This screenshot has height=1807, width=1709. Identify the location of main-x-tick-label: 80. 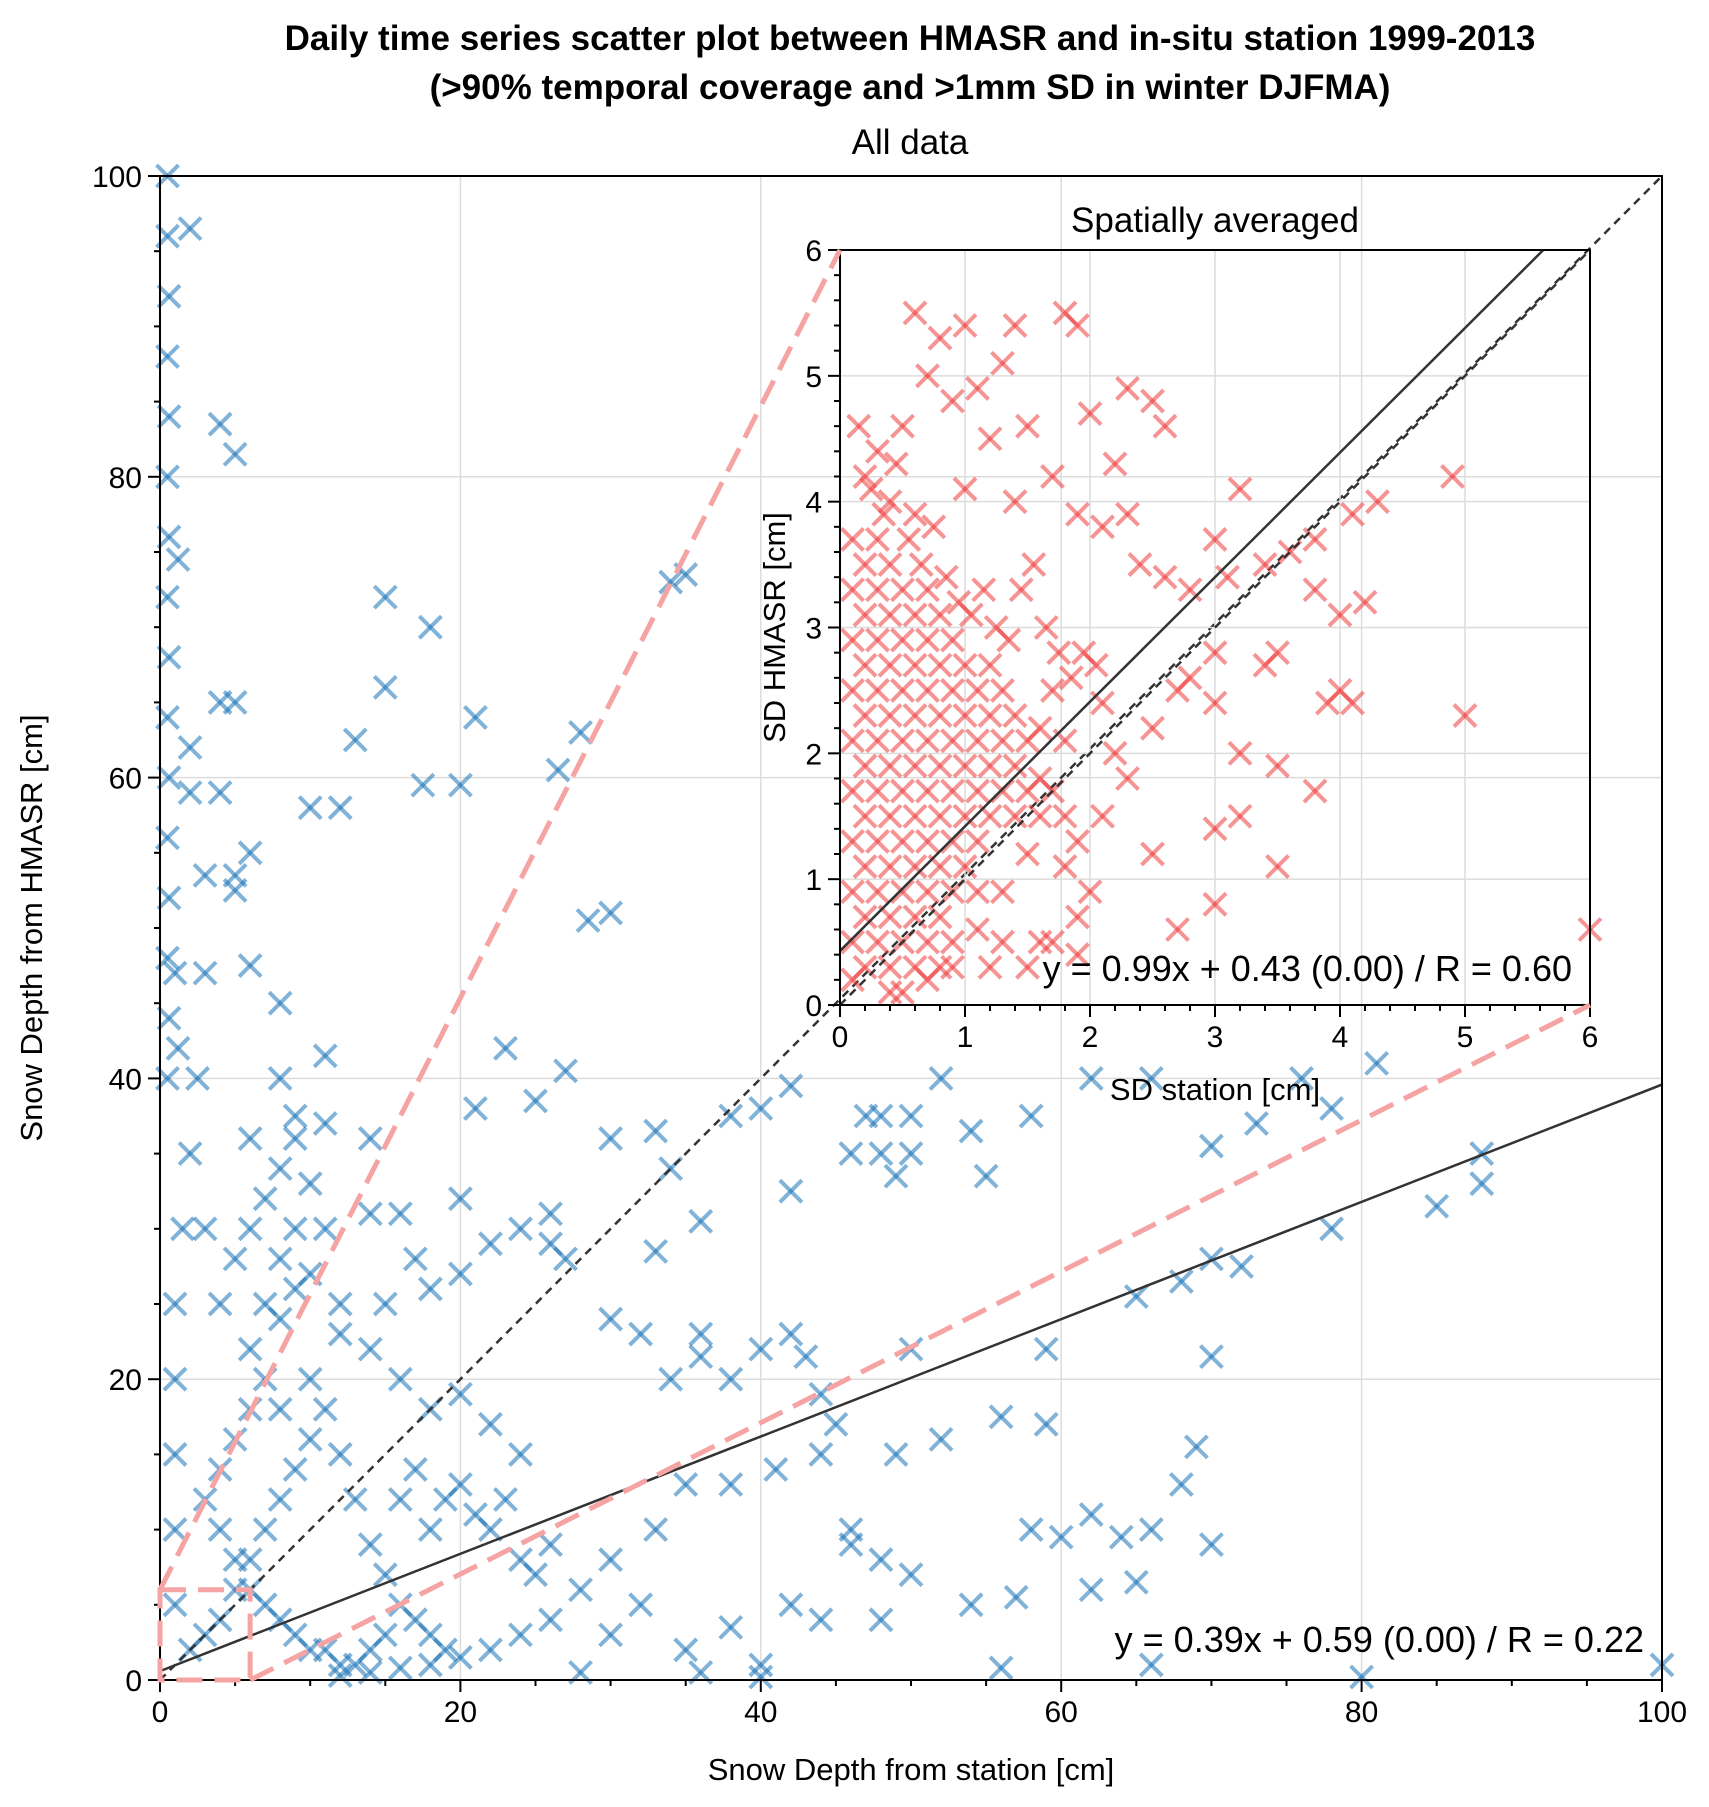
(1361, 1712).